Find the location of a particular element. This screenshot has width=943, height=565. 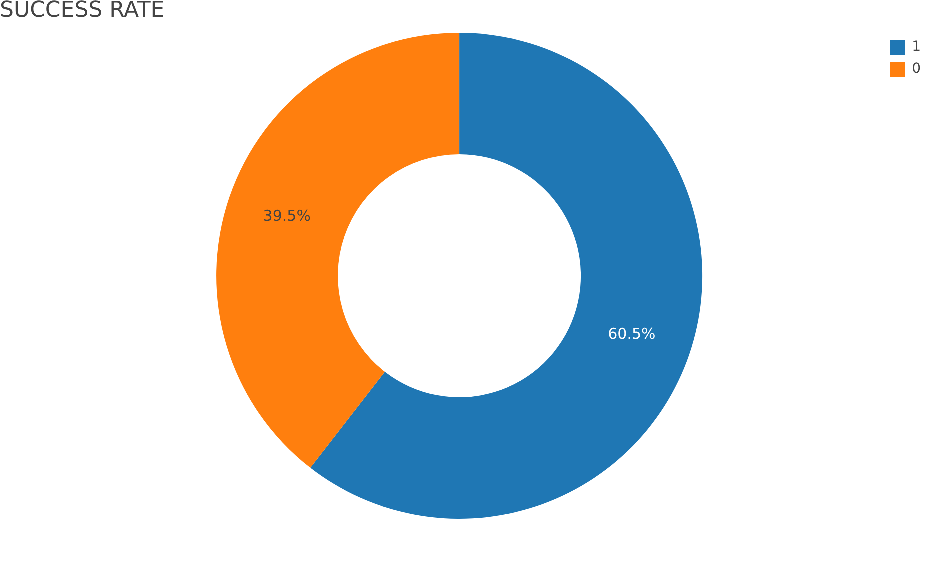

legend-label: 1 is located at coordinates (917, 47).